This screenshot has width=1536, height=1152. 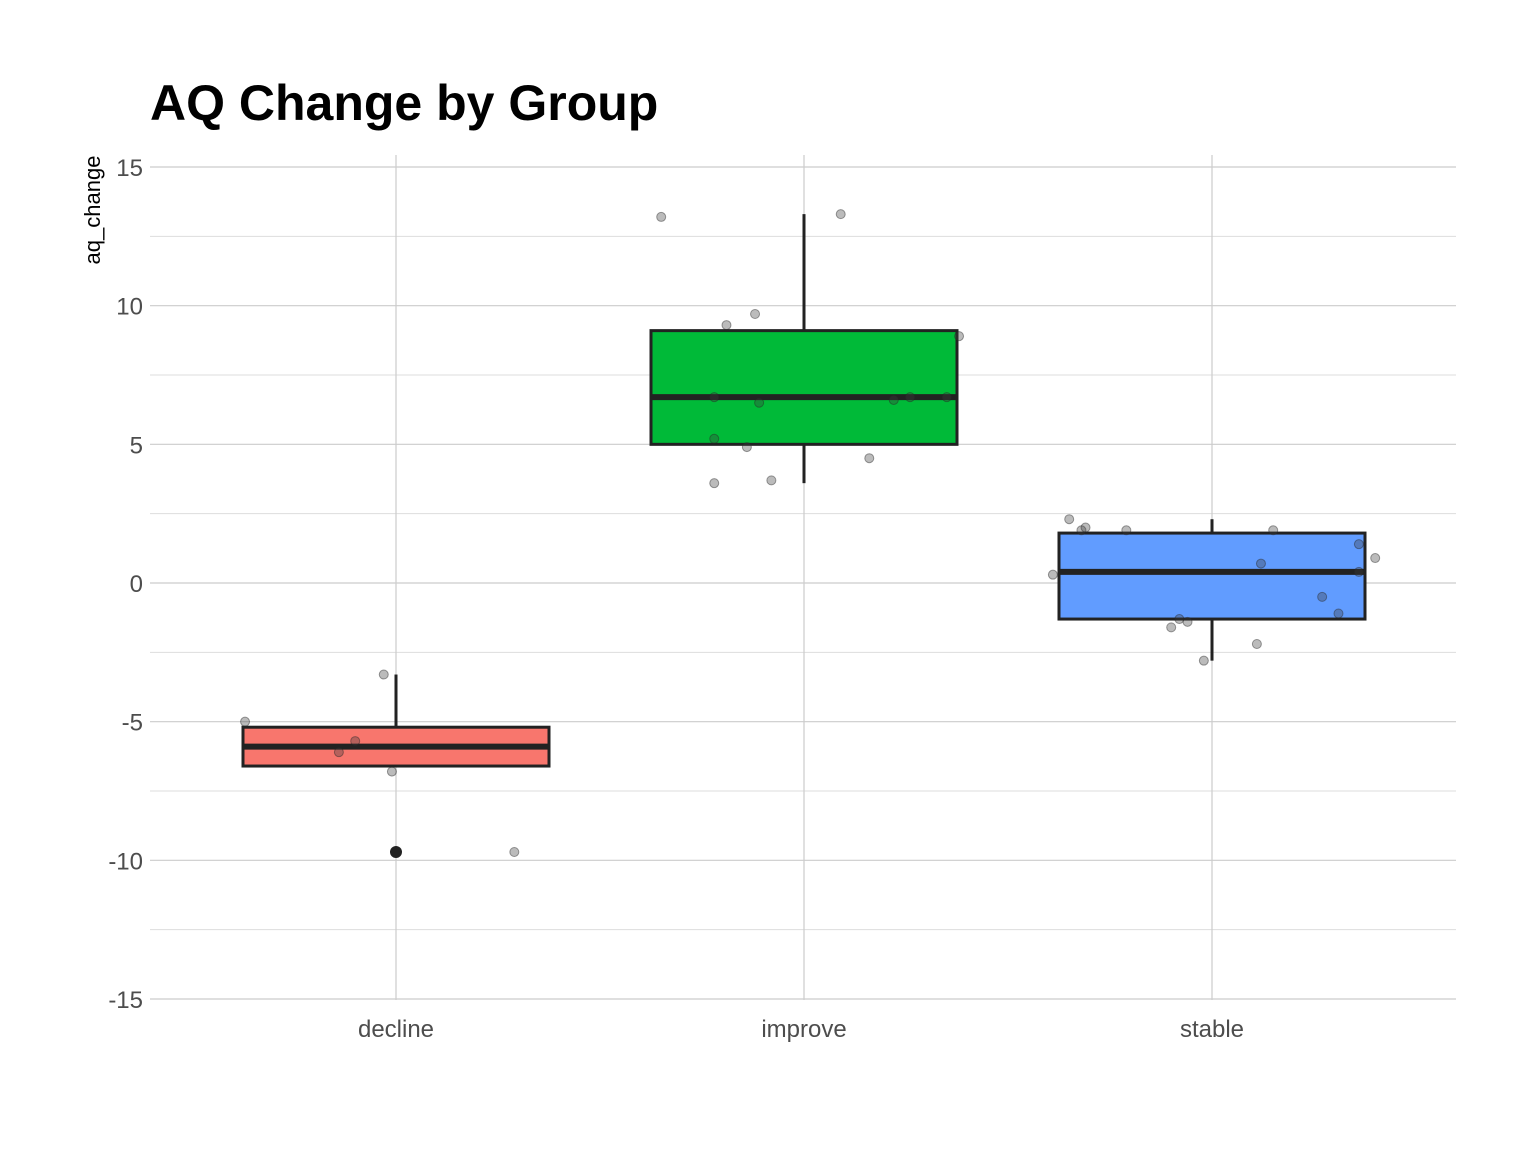 I want to click on y-axis-ticks: -15 -10 -5 0 5 10 15, so click(x=125, y=584).